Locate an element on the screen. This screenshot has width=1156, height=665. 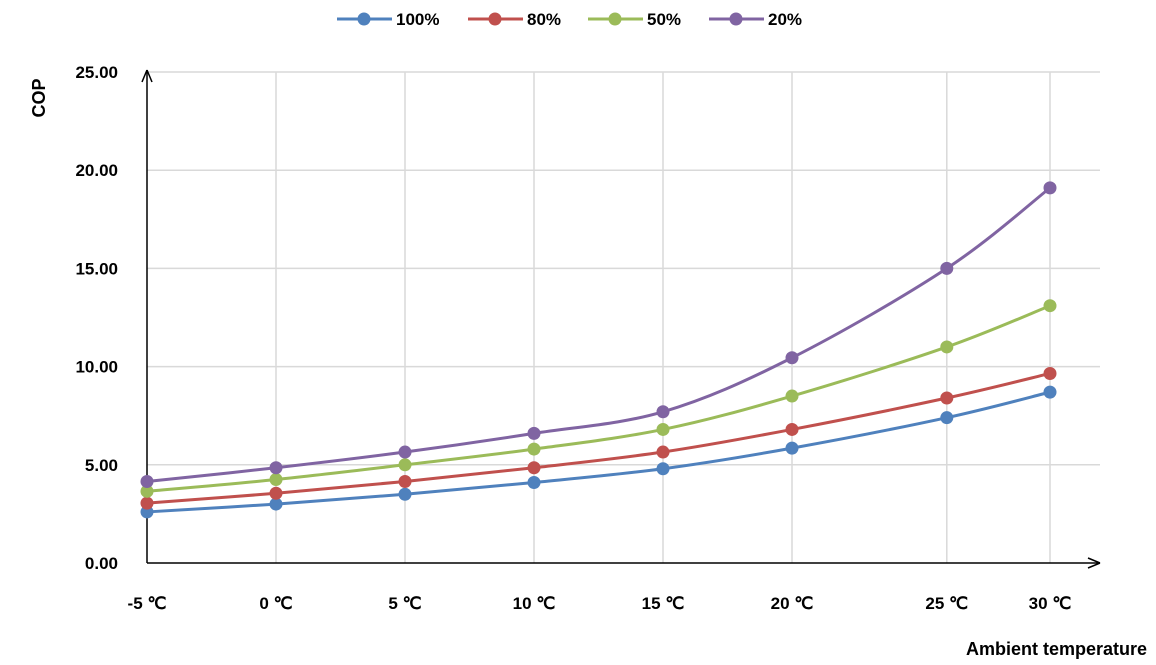
y-axis-title: COP is located at coordinates (39, 97).